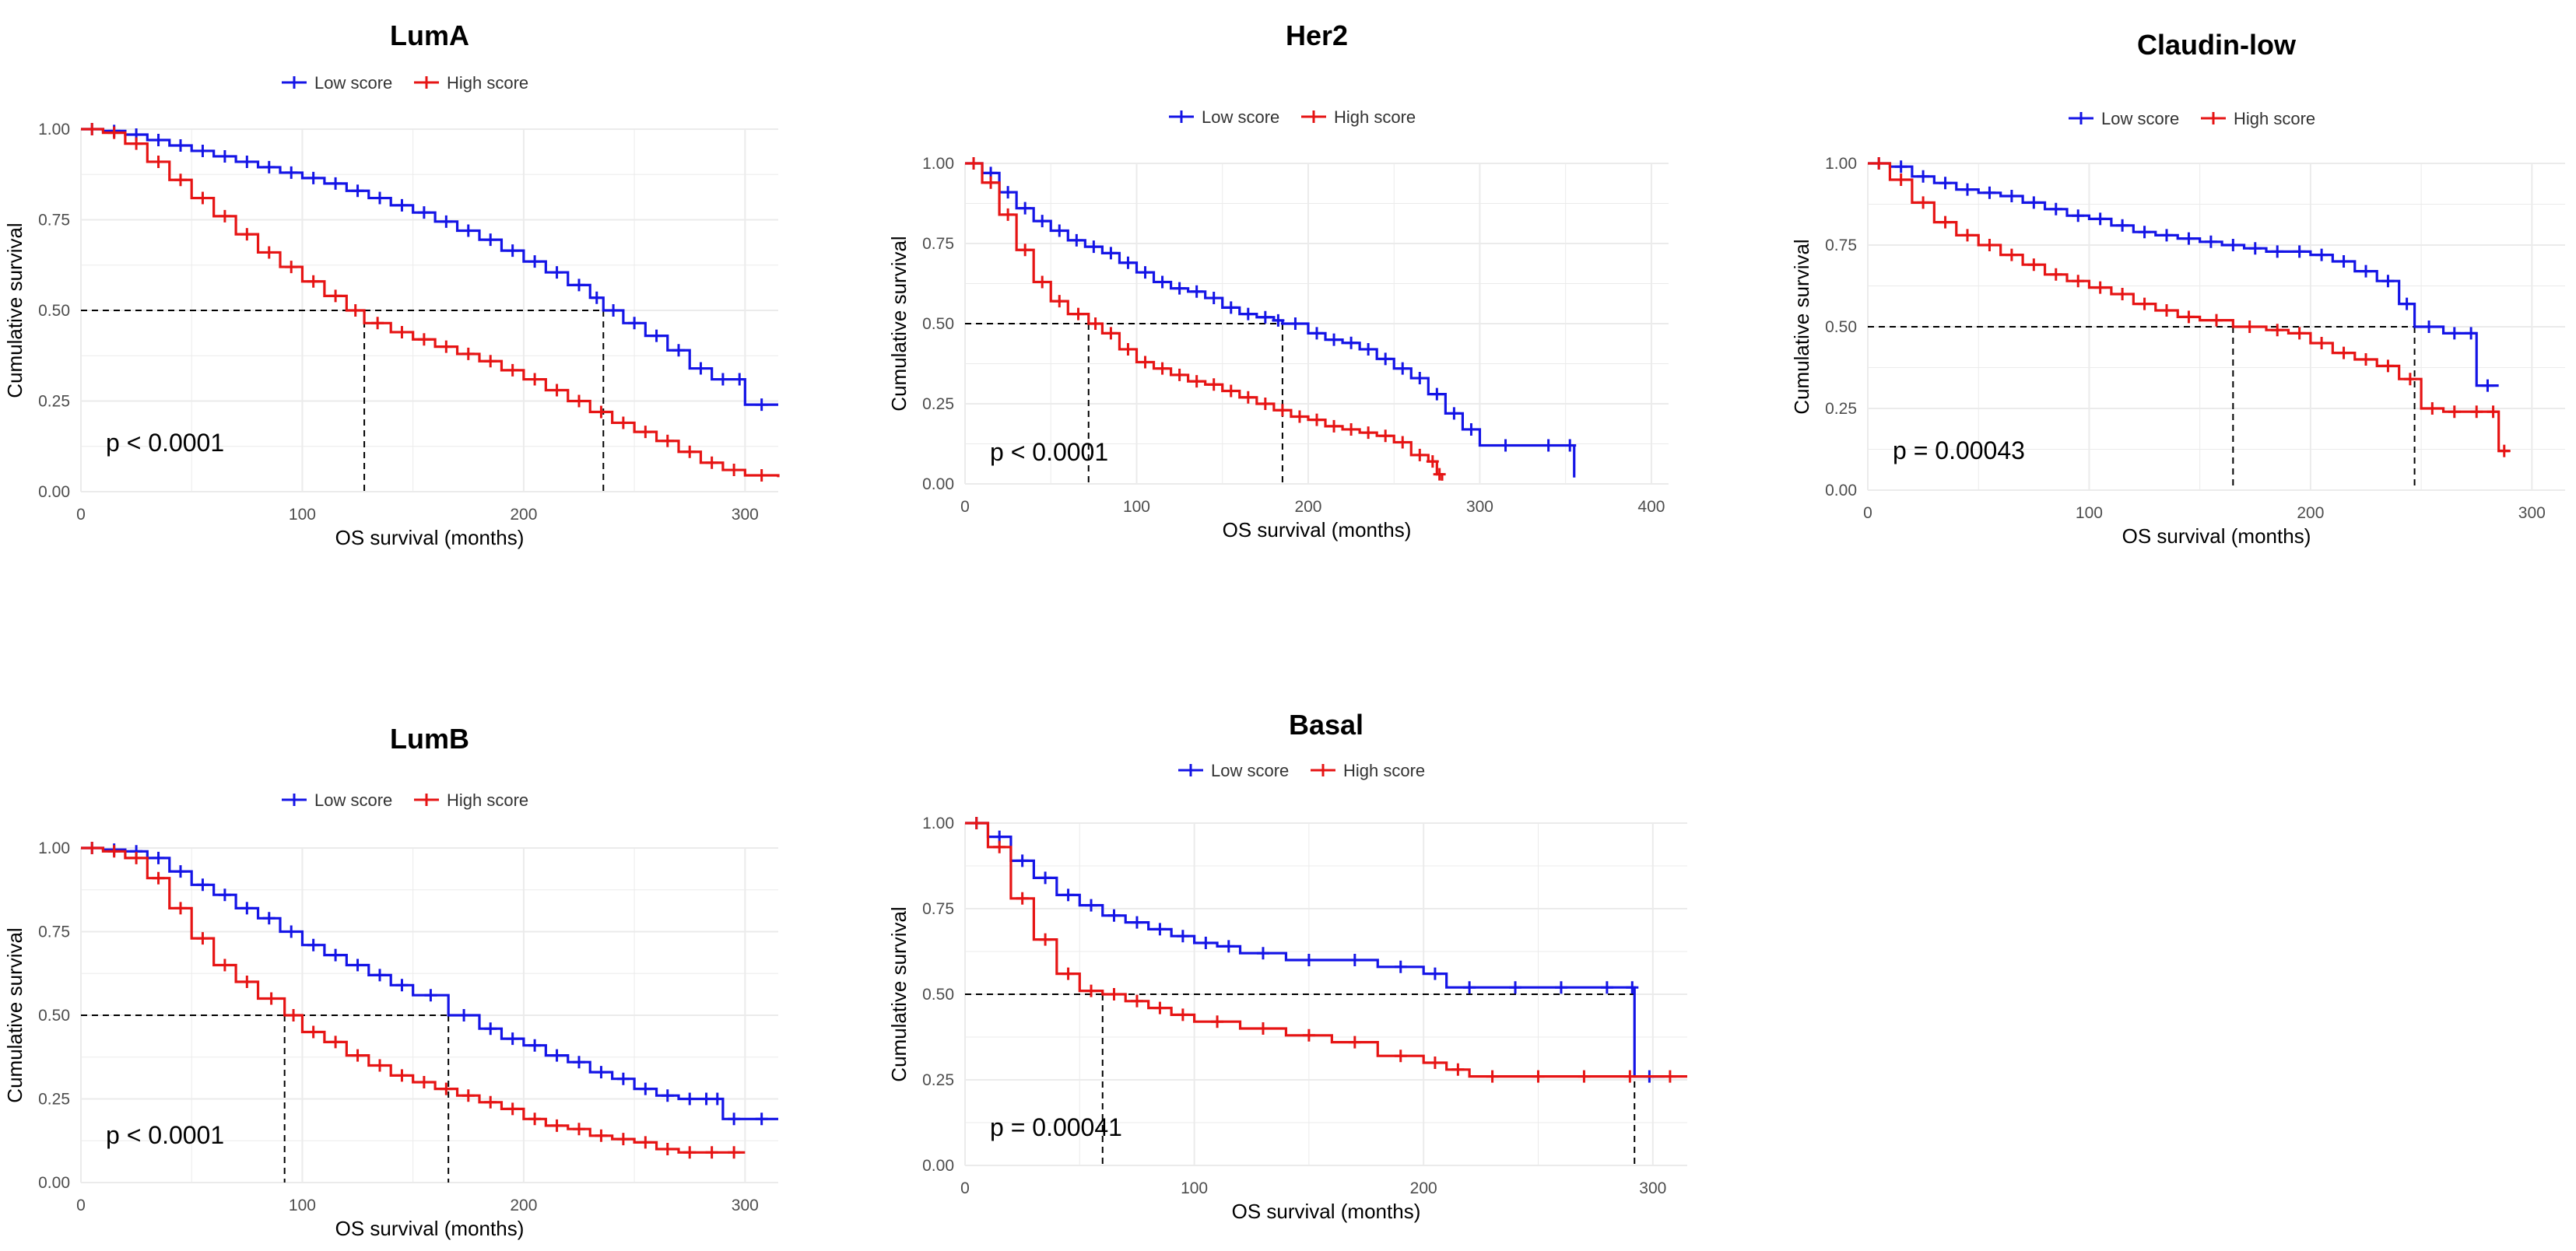 This screenshot has width=2576, height=1251. What do you see at coordinates (1314, 116) in the screenshot?
I see `legend-high-marker` at bounding box center [1314, 116].